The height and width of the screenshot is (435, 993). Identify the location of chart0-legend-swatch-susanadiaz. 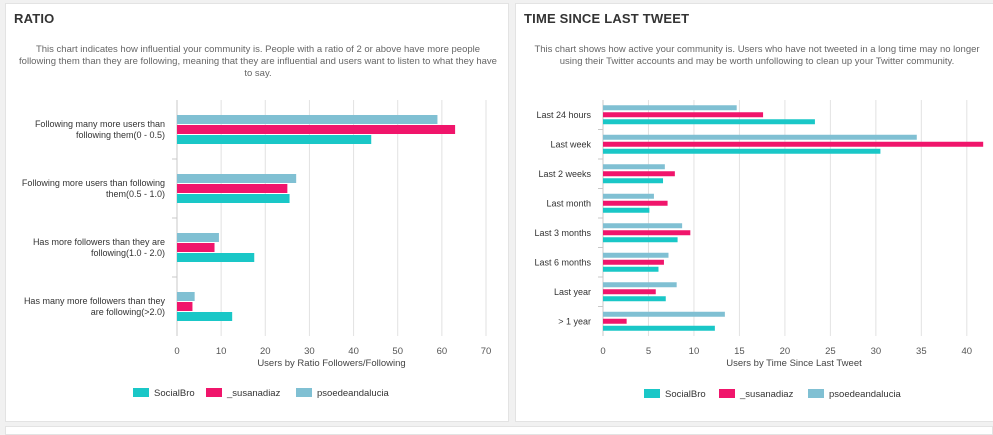
(214, 392).